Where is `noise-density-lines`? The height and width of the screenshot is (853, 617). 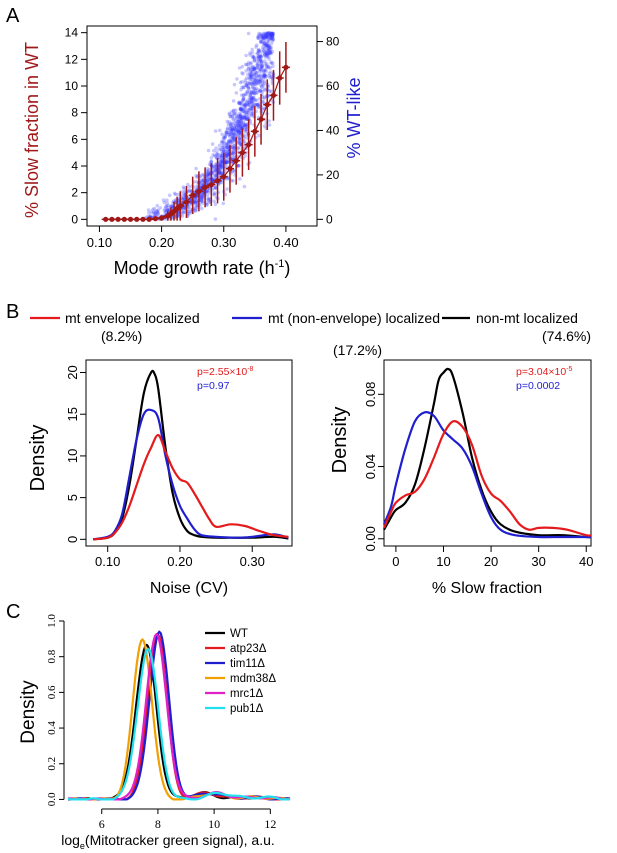 noise-density-lines is located at coordinates (191, 455).